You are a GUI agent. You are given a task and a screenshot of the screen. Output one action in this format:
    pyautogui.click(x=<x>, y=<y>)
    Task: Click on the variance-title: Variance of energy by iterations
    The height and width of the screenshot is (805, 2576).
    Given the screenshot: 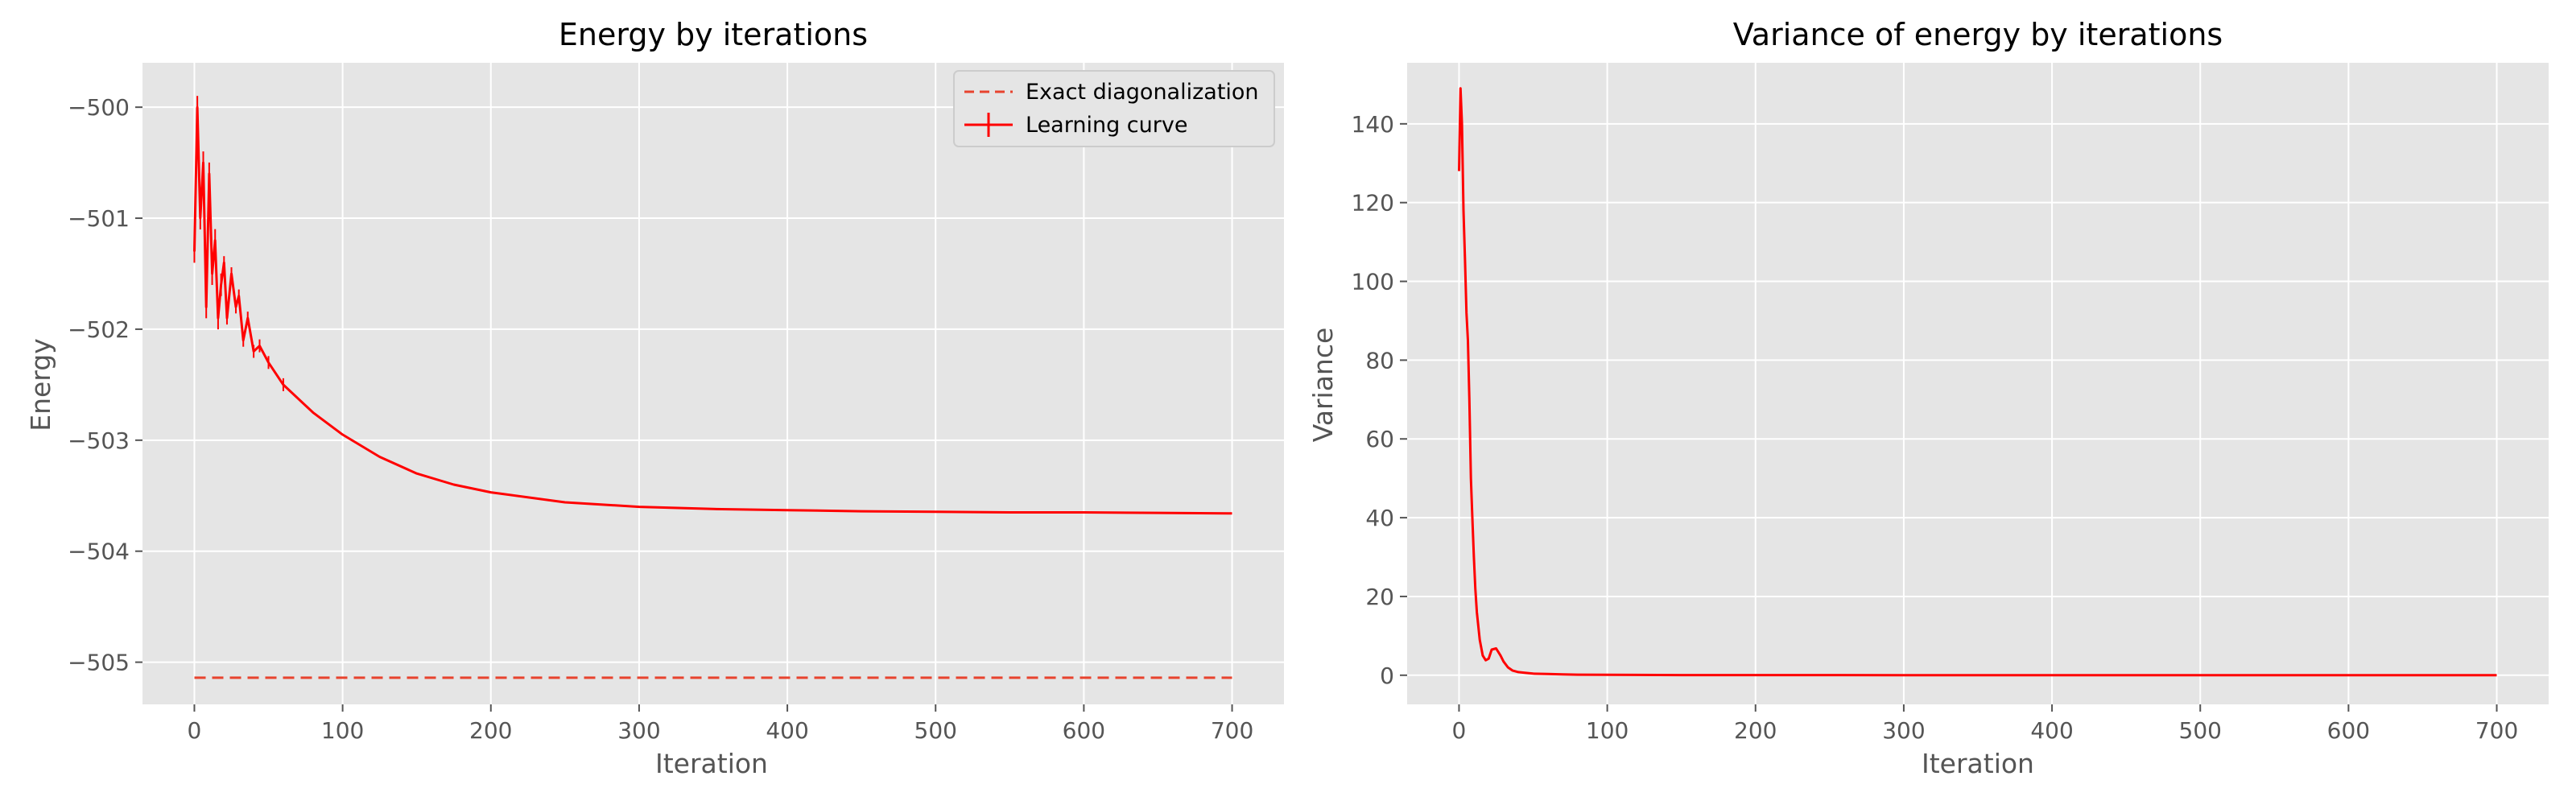 What is the action you would take?
    pyautogui.click(x=1978, y=34)
    